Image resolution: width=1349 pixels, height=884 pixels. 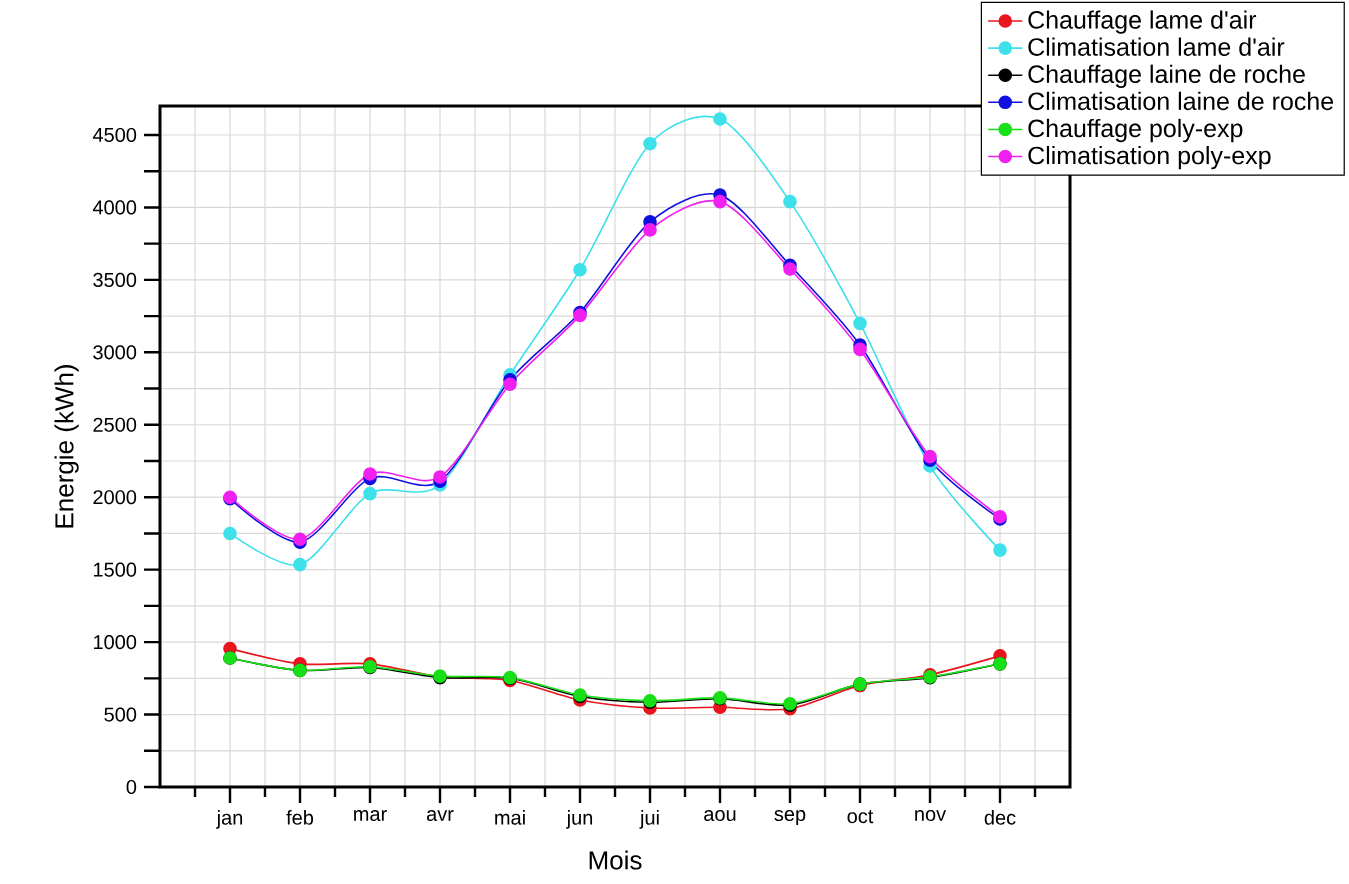 What do you see at coordinates (1142, 22) in the screenshot?
I see `legend-label: Chauffage lame d'air` at bounding box center [1142, 22].